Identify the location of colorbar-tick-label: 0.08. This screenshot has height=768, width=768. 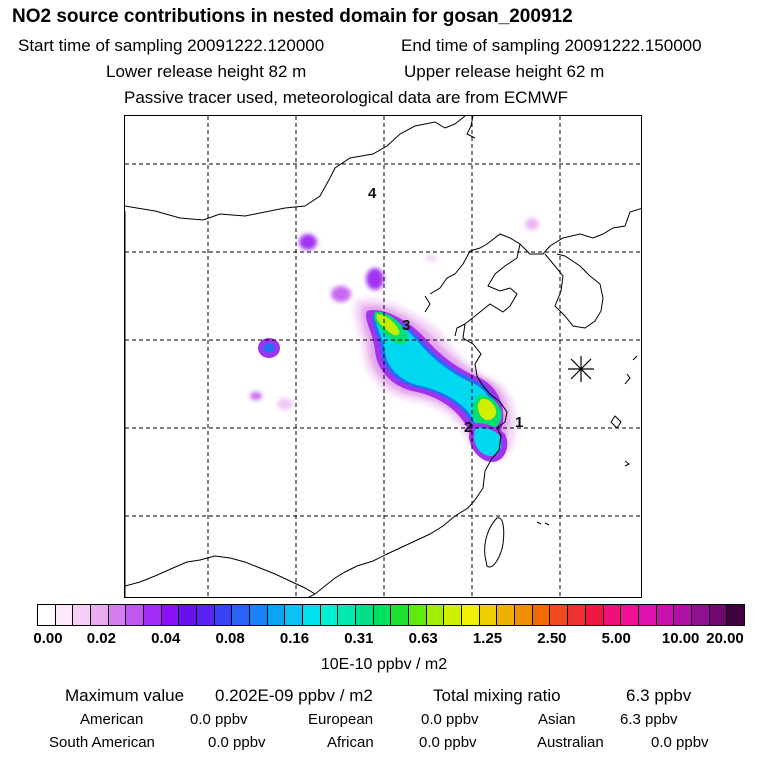
(230, 638).